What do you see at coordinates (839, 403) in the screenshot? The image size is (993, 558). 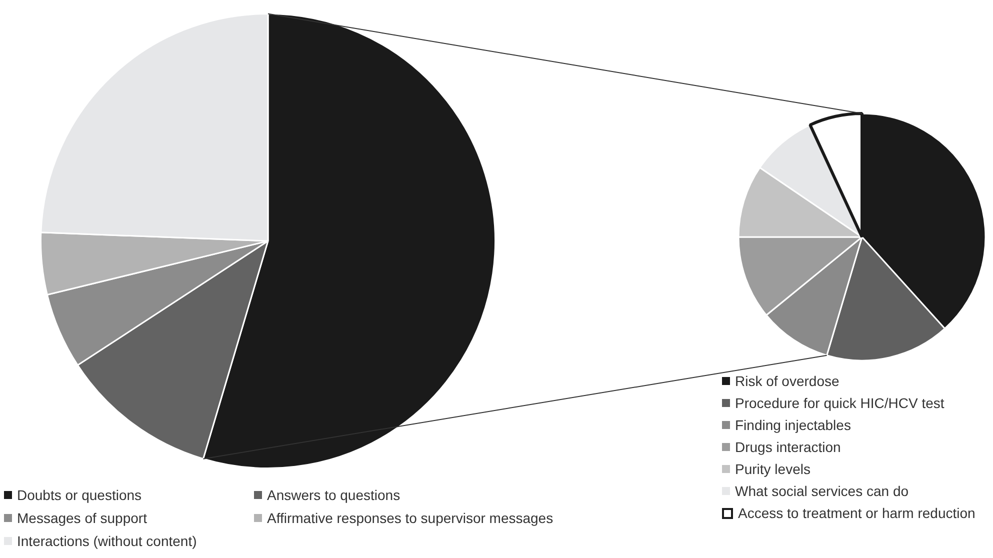 I see `legend-label: Procedure for quick HIC/HCV test` at bounding box center [839, 403].